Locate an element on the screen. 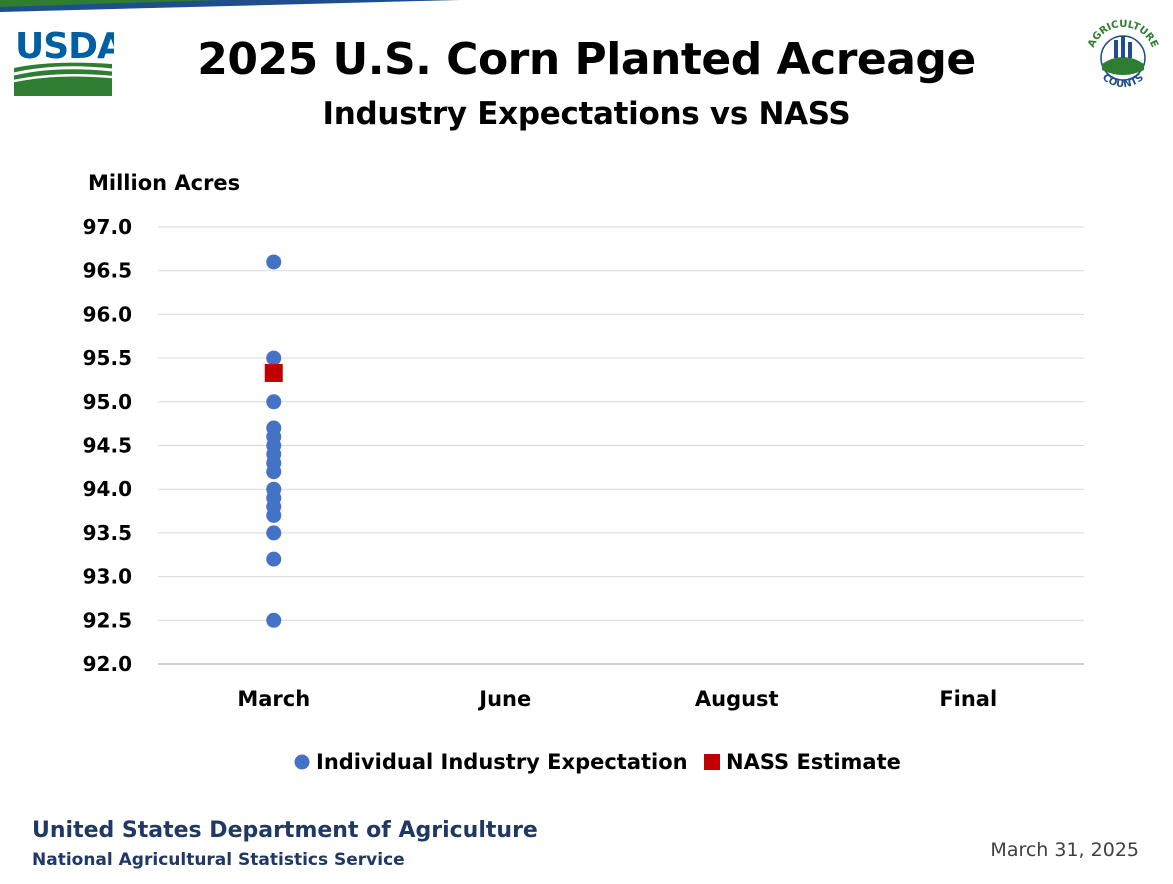  y-tick-label: 96.5 is located at coordinates (107, 271).